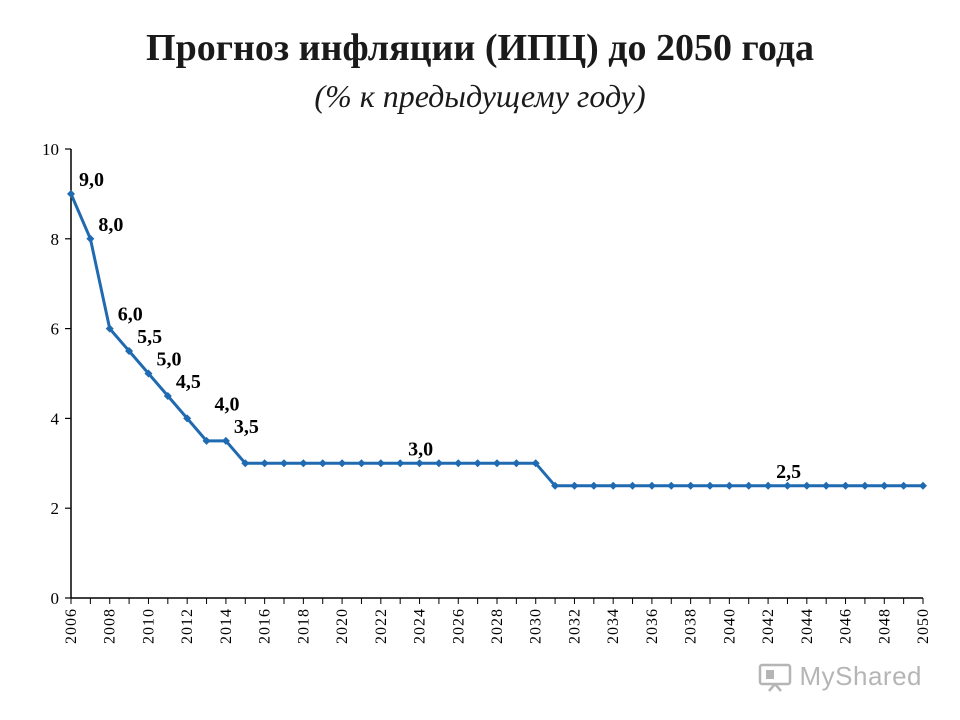 The height and width of the screenshot is (720, 960). What do you see at coordinates (458, 626) in the screenshot?
I see `x-tick-label: 2026` at bounding box center [458, 626].